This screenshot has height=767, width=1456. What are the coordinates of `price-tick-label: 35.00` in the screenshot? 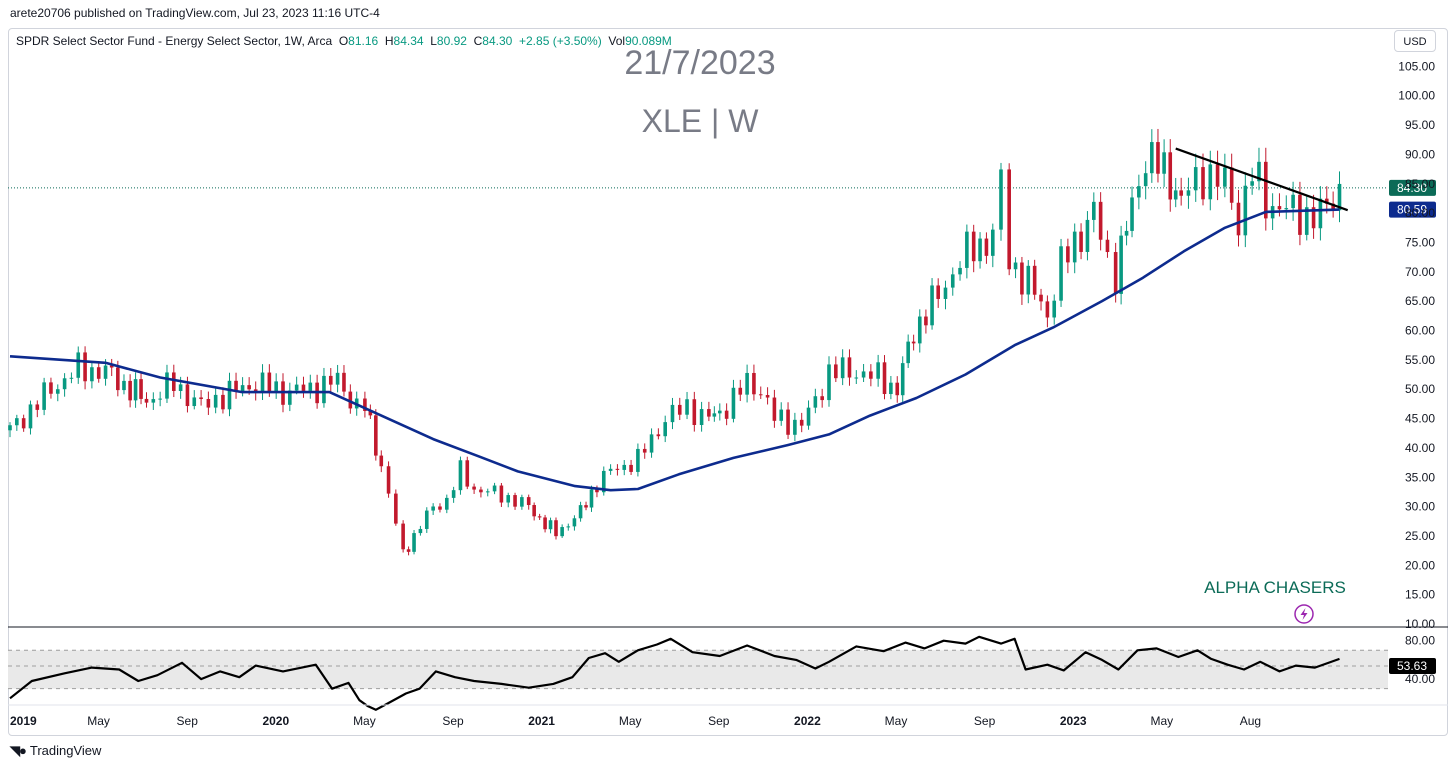 It's located at (1420, 477).